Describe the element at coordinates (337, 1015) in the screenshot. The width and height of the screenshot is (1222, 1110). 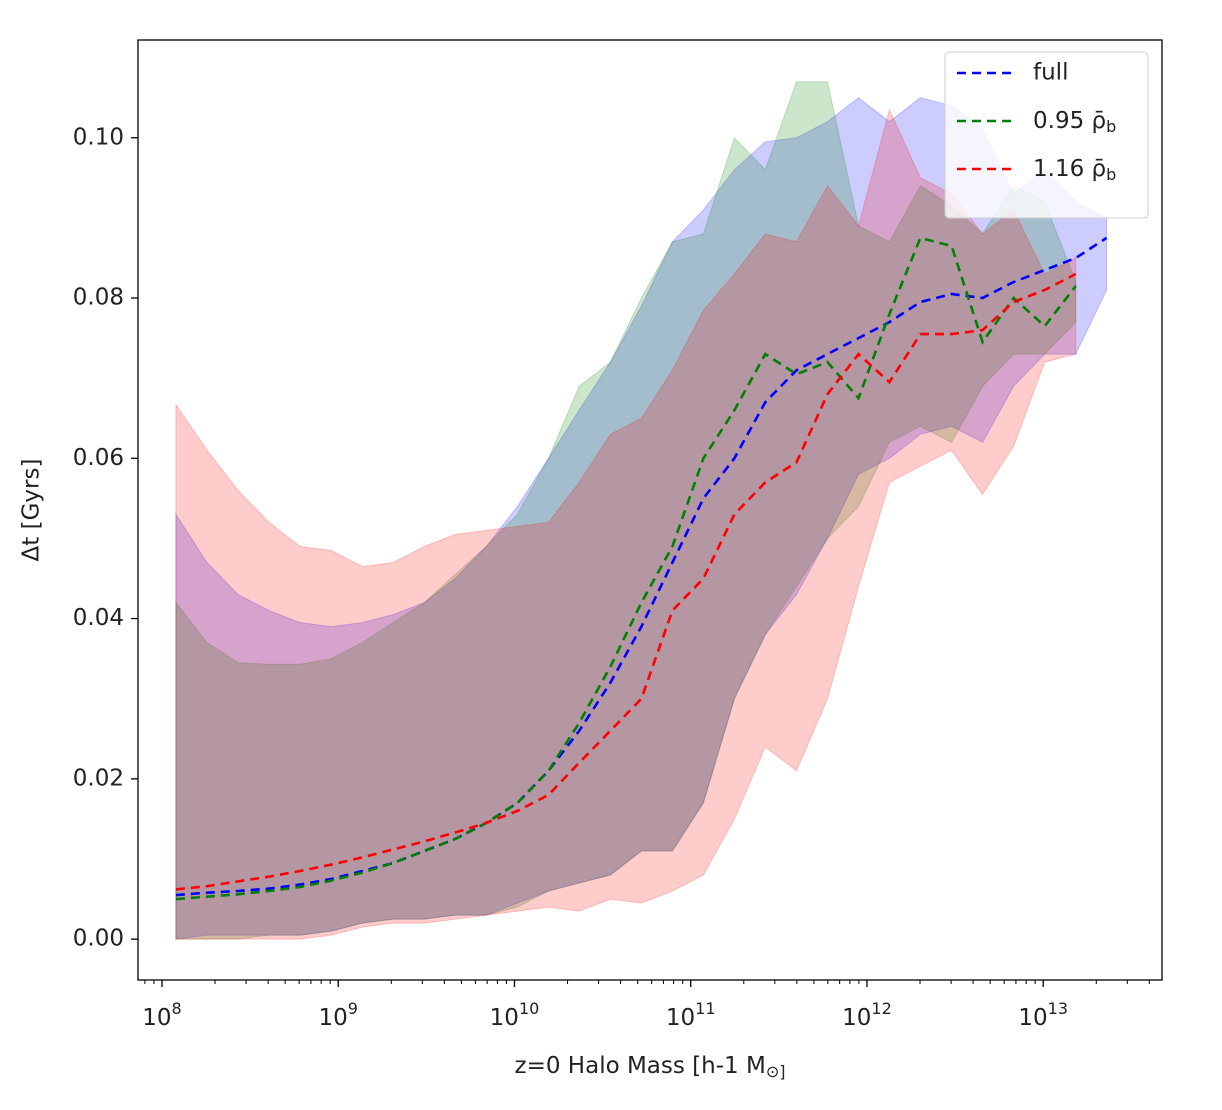
I see `x-tick-label: 10⁹` at that location.